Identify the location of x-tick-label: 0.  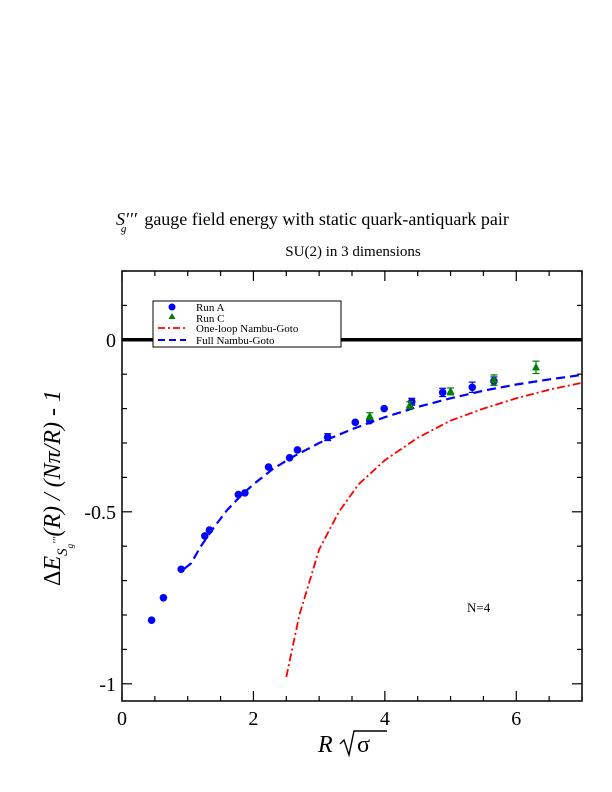
(122, 719).